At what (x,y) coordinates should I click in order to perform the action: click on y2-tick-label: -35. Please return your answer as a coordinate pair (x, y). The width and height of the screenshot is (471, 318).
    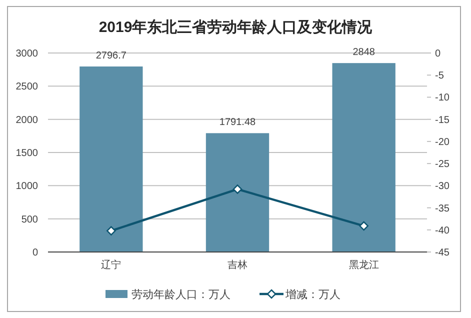
    Looking at the image, I should click on (442, 208).